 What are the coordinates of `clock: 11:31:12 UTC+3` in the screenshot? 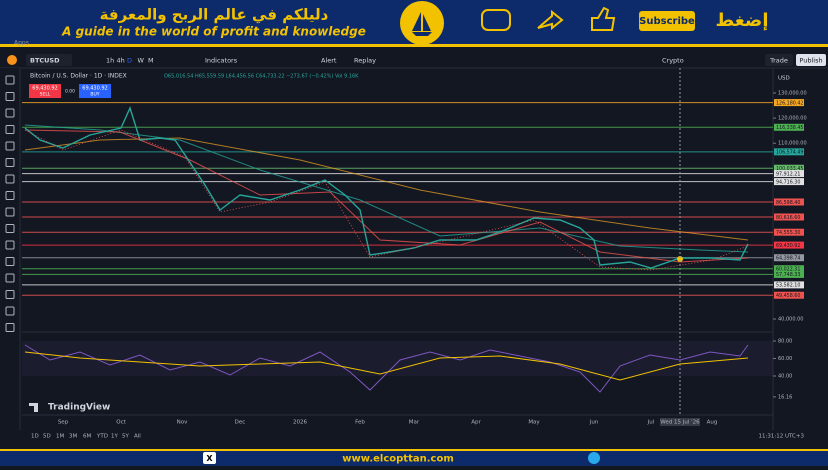 It's located at (782, 437).